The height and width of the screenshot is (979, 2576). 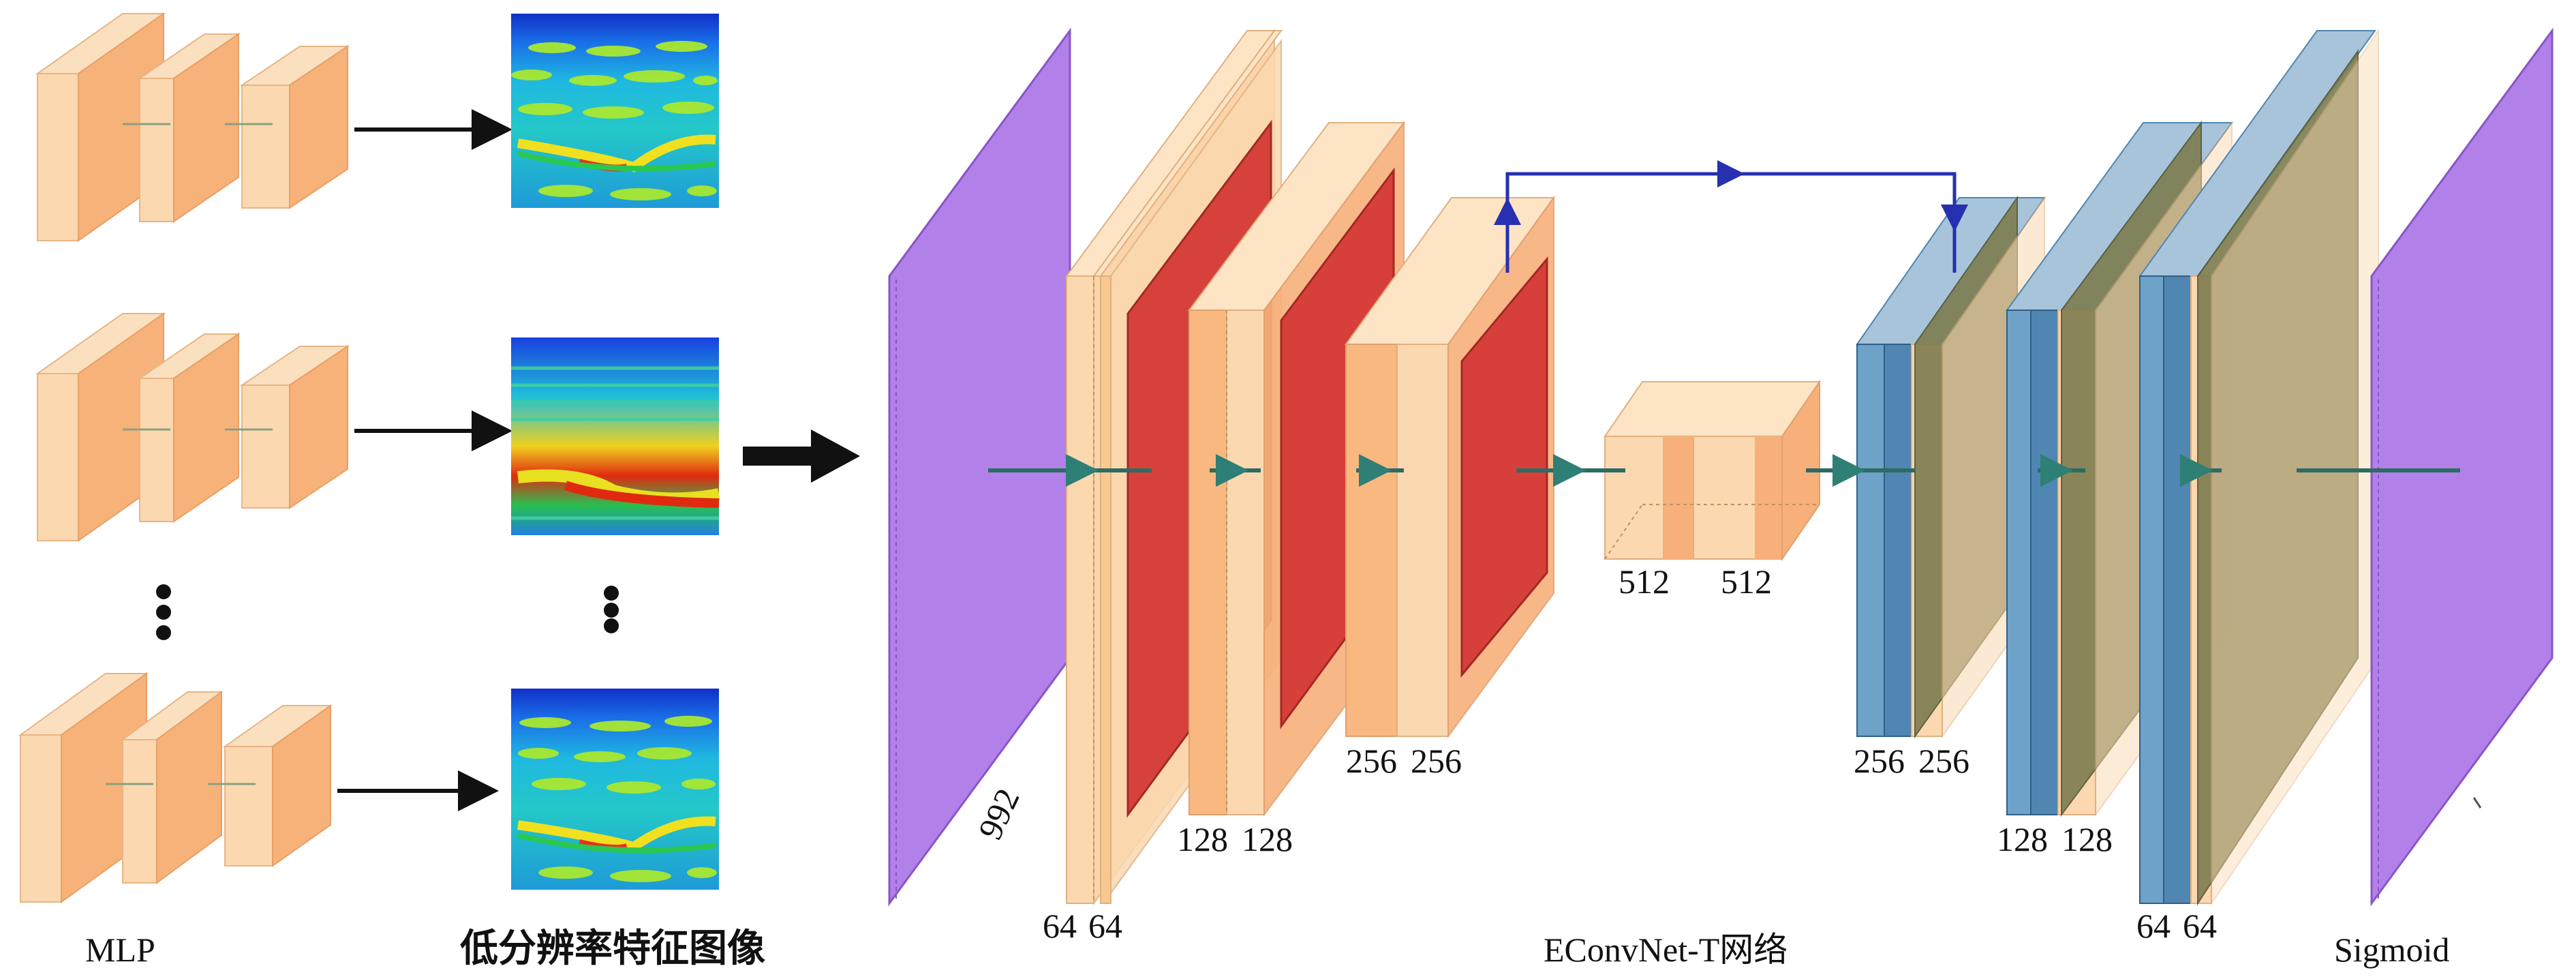 What do you see at coordinates (1371, 761) in the screenshot?
I see `enc3-label-a: 256` at bounding box center [1371, 761].